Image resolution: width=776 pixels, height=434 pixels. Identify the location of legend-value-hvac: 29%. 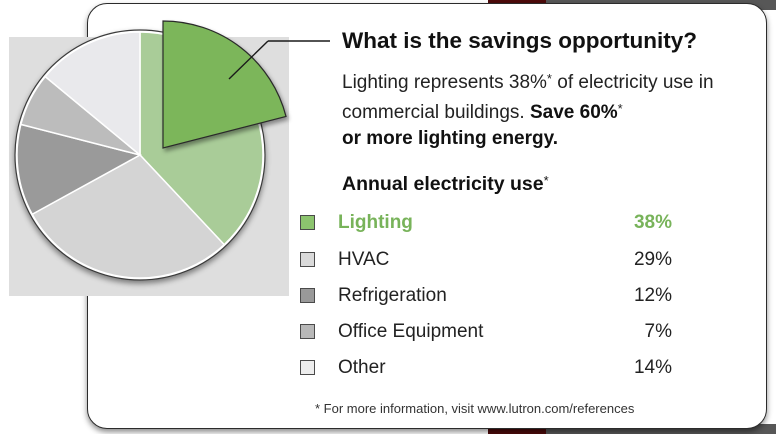
(652, 259).